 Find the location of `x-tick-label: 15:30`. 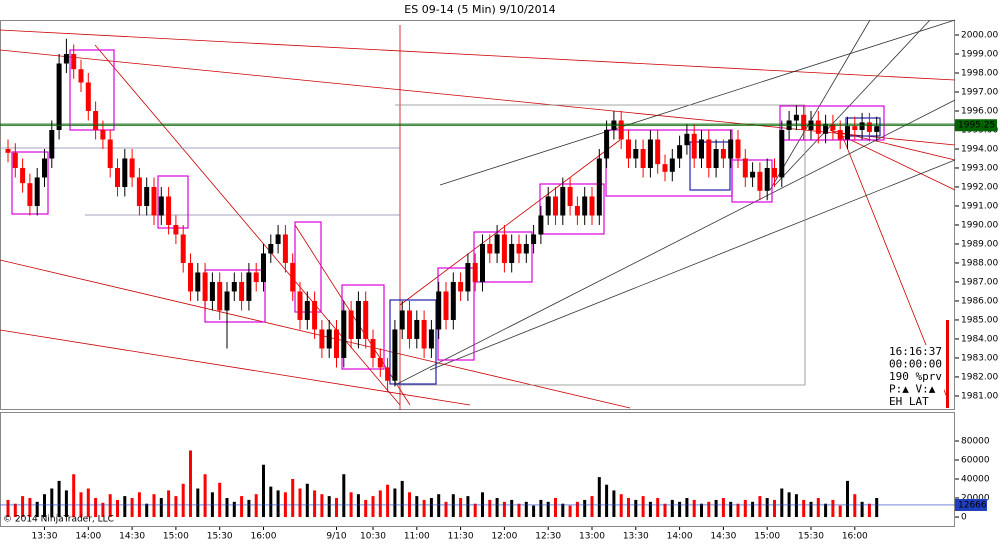

x-tick-label: 15:30 is located at coordinates (220, 537).